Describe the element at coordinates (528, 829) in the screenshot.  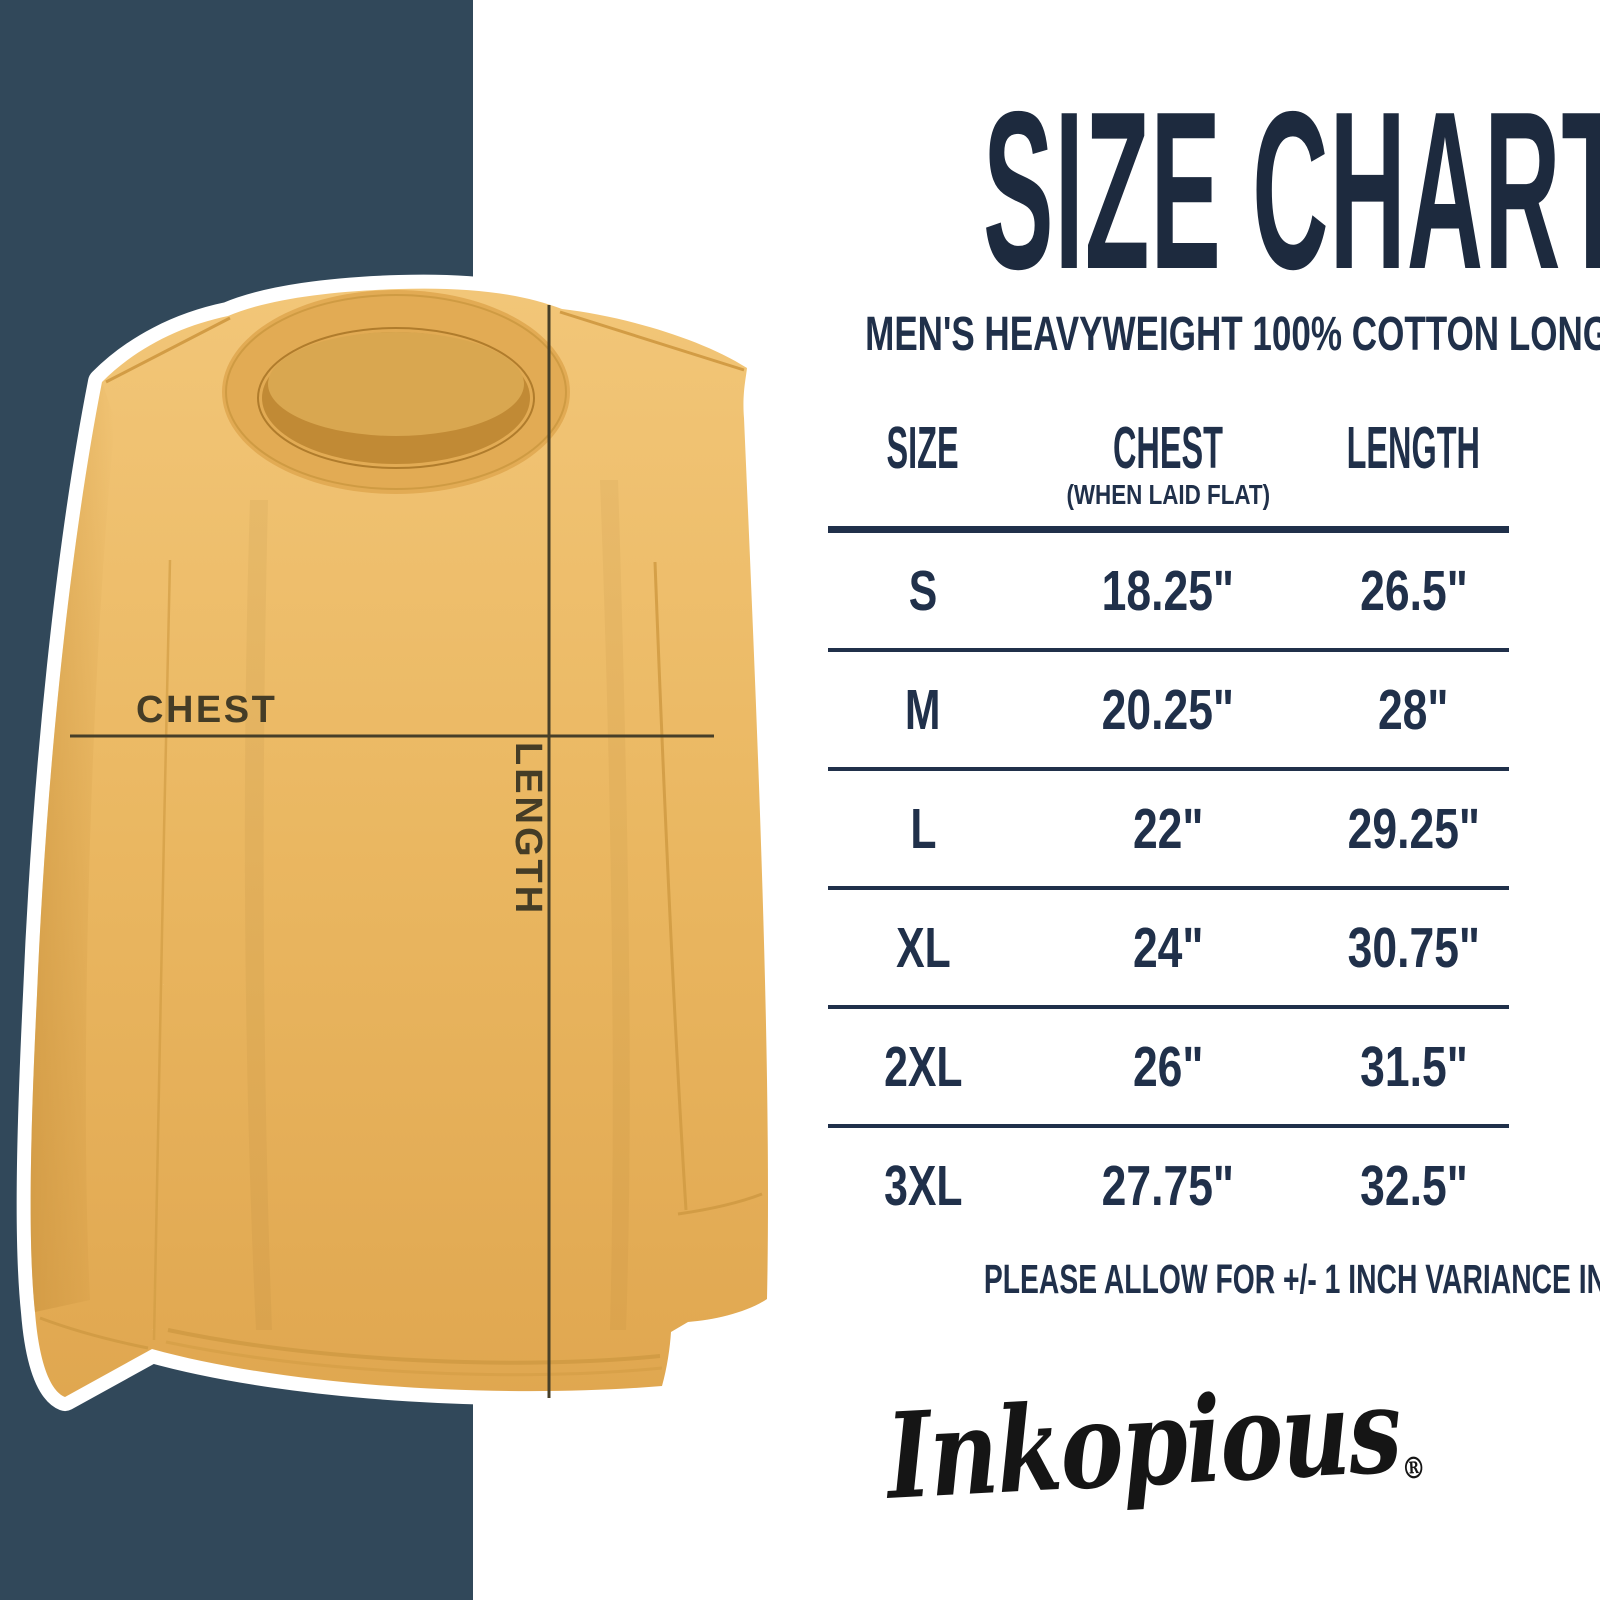
I see `length-measure-label: LENGTH` at that location.